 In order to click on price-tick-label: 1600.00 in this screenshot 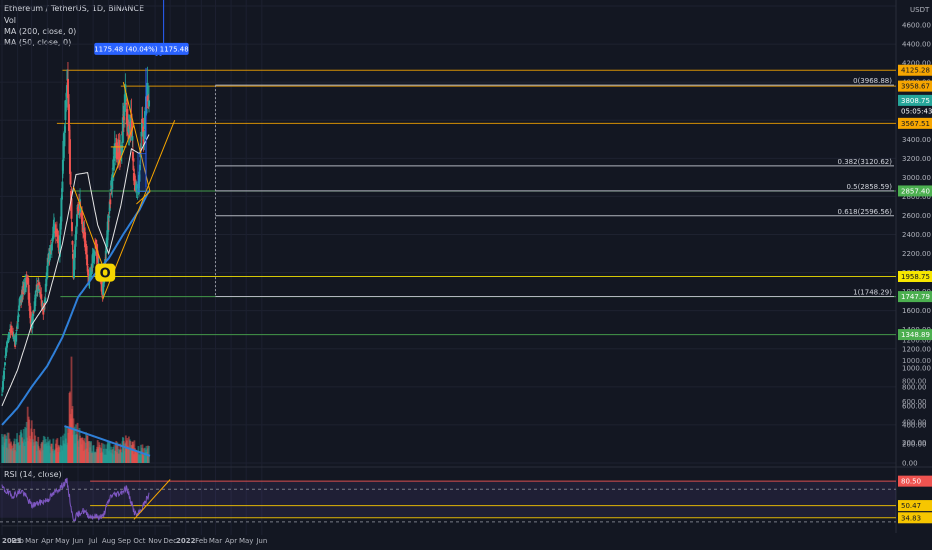, I will do `click(916, 311)`.